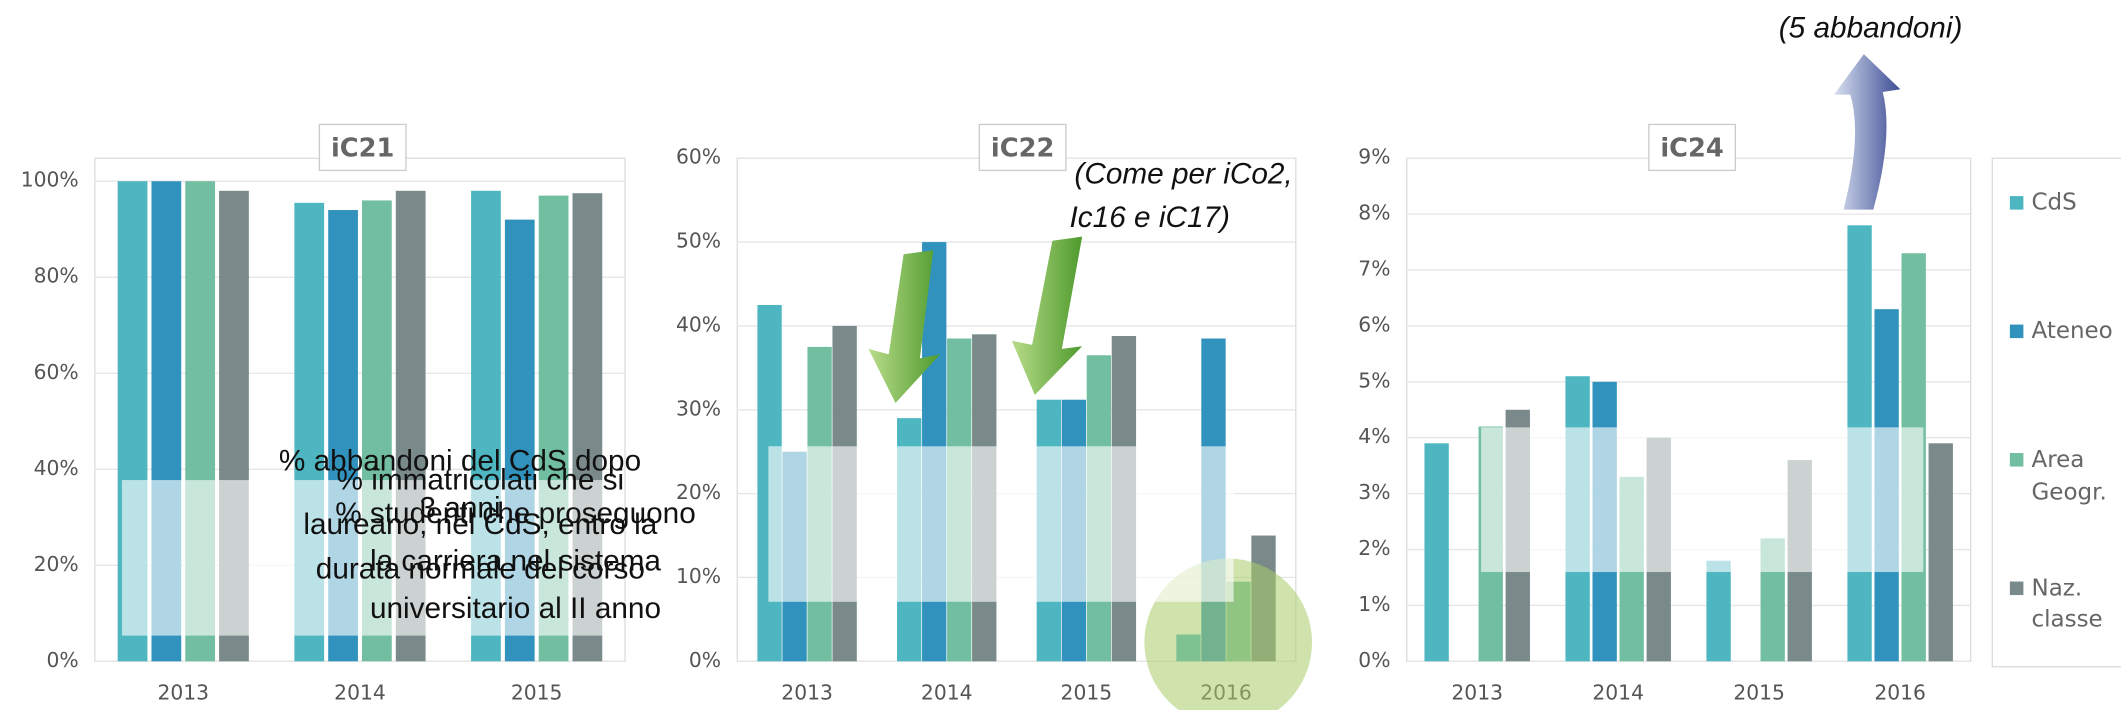 Image resolution: width=2121 pixels, height=710 pixels. What do you see at coordinates (2069, 475) in the screenshot?
I see `legend-label: Area Geogr.` at bounding box center [2069, 475].